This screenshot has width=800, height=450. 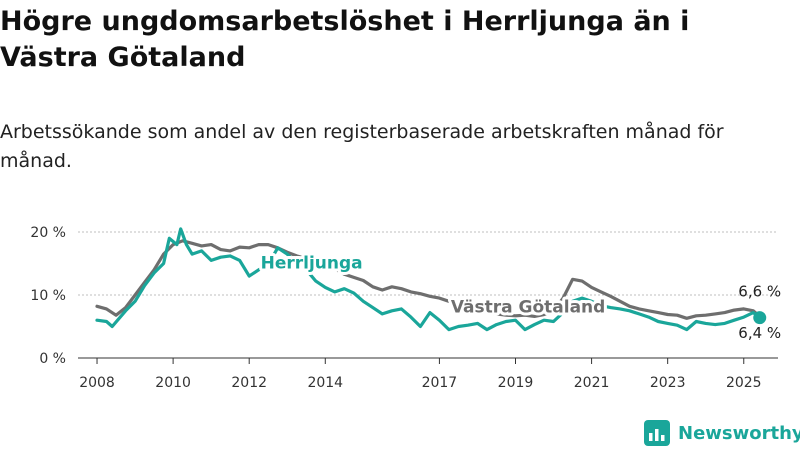 I want to click on y-tick-label: 0 %, so click(x=52, y=359).